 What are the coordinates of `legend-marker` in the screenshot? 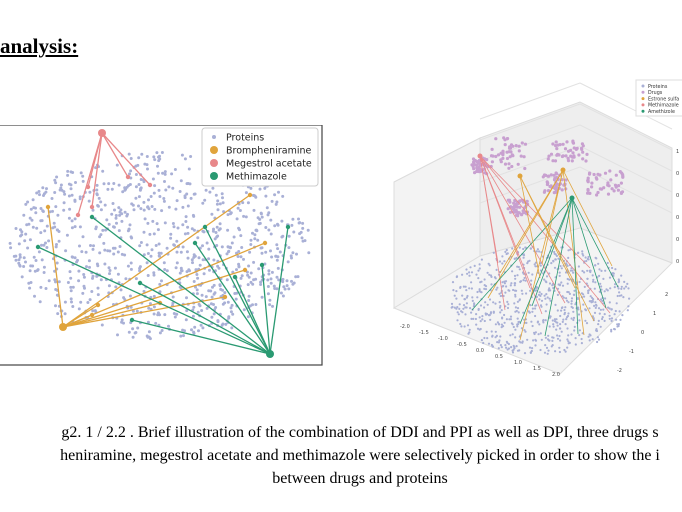 It's located at (214, 137).